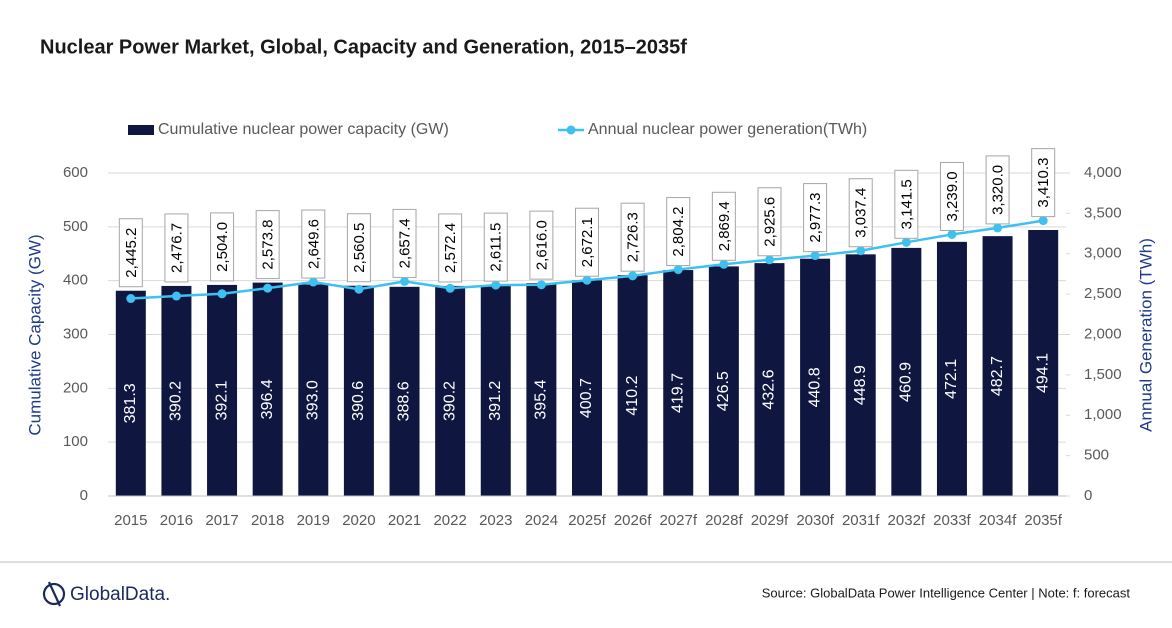 Image resolution: width=1172 pixels, height=628 pixels. What do you see at coordinates (303, 129) in the screenshot?
I see `legend-label: Cumulative nuclear power capacity (GW)` at bounding box center [303, 129].